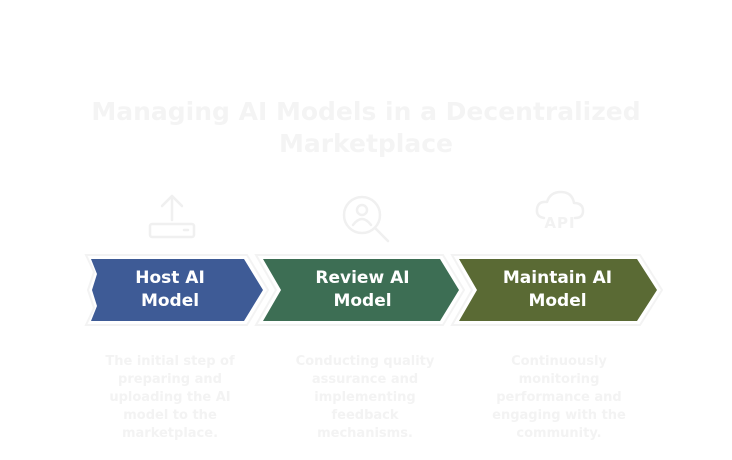  I want to click on search-person-icon, so click(366, 217).